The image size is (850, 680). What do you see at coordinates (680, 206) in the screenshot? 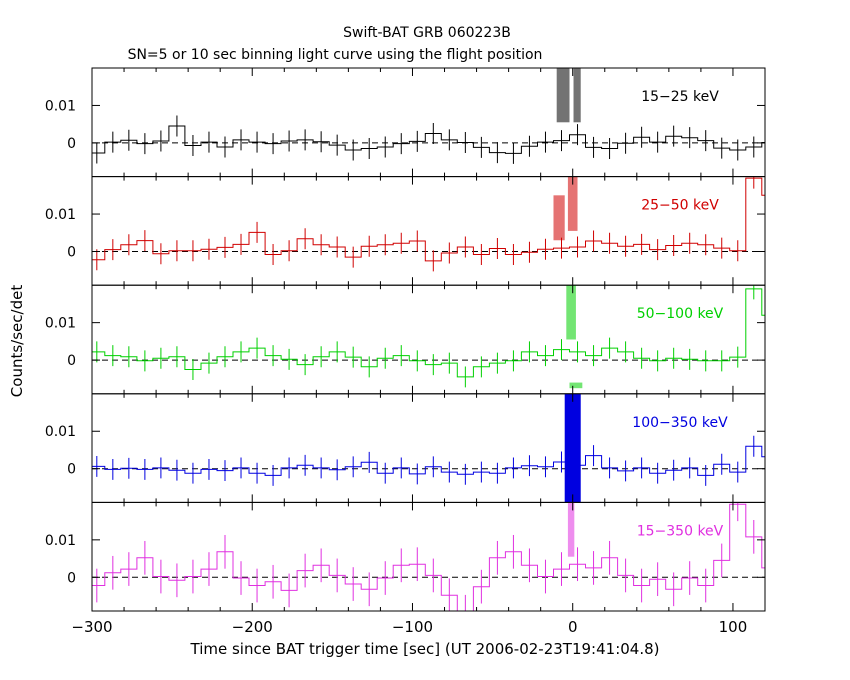
I see `panel-energy-label: 25−50 keV` at bounding box center [680, 206].